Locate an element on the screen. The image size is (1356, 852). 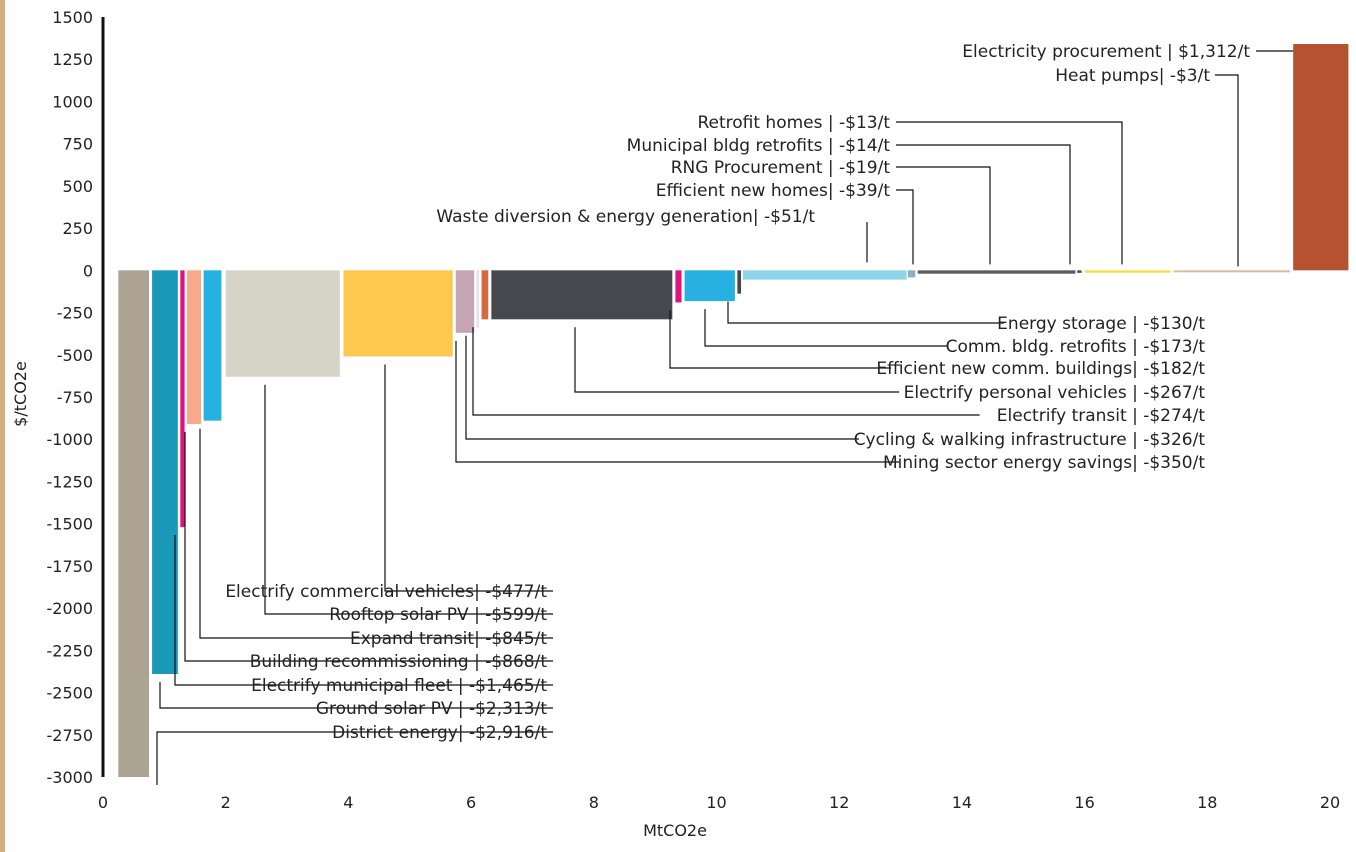
bar-label: Mining sector energy savings| -$350/t is located at coordinates (1044, 463).